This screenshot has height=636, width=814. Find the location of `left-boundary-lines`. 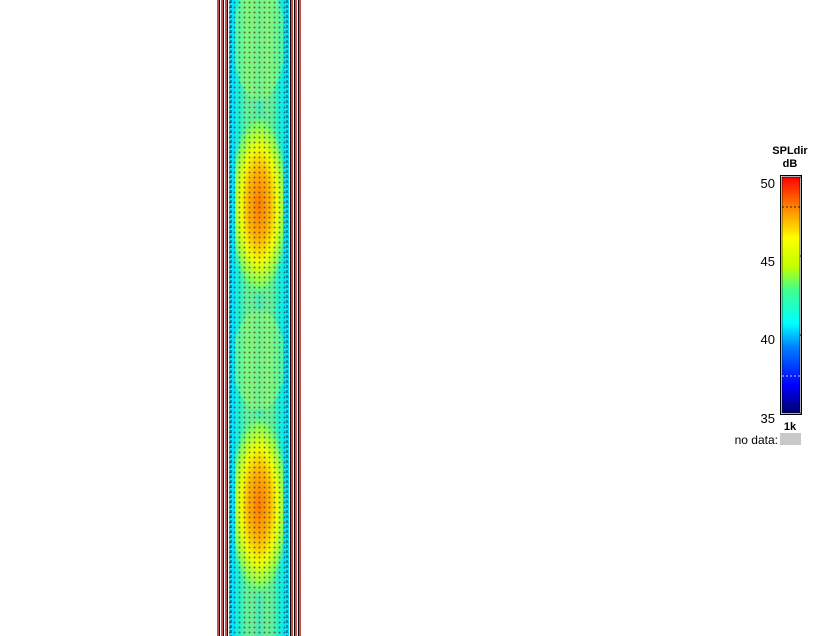

left-boundary-lines is located at coordinates (224, 318).